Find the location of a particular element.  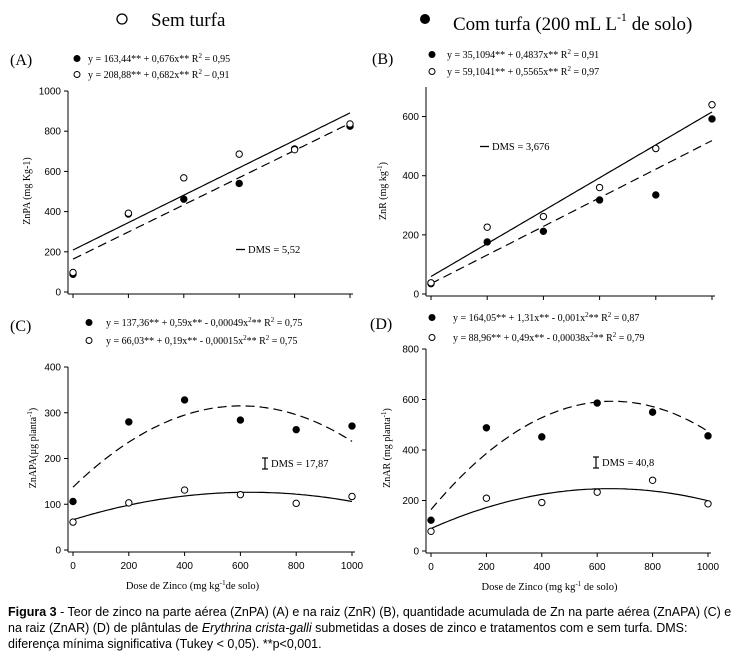

x-tick-label: 800 is located at coordinates (652, 567).